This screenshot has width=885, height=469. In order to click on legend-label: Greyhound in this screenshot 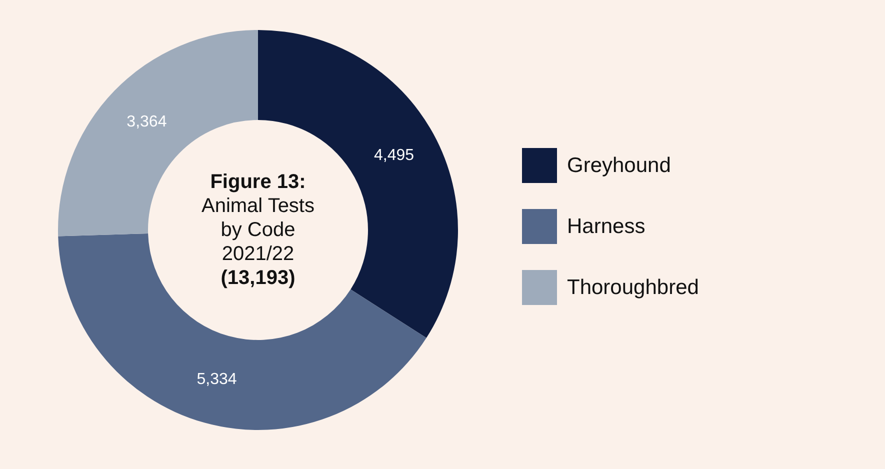, I will do `click(619, 166)`.